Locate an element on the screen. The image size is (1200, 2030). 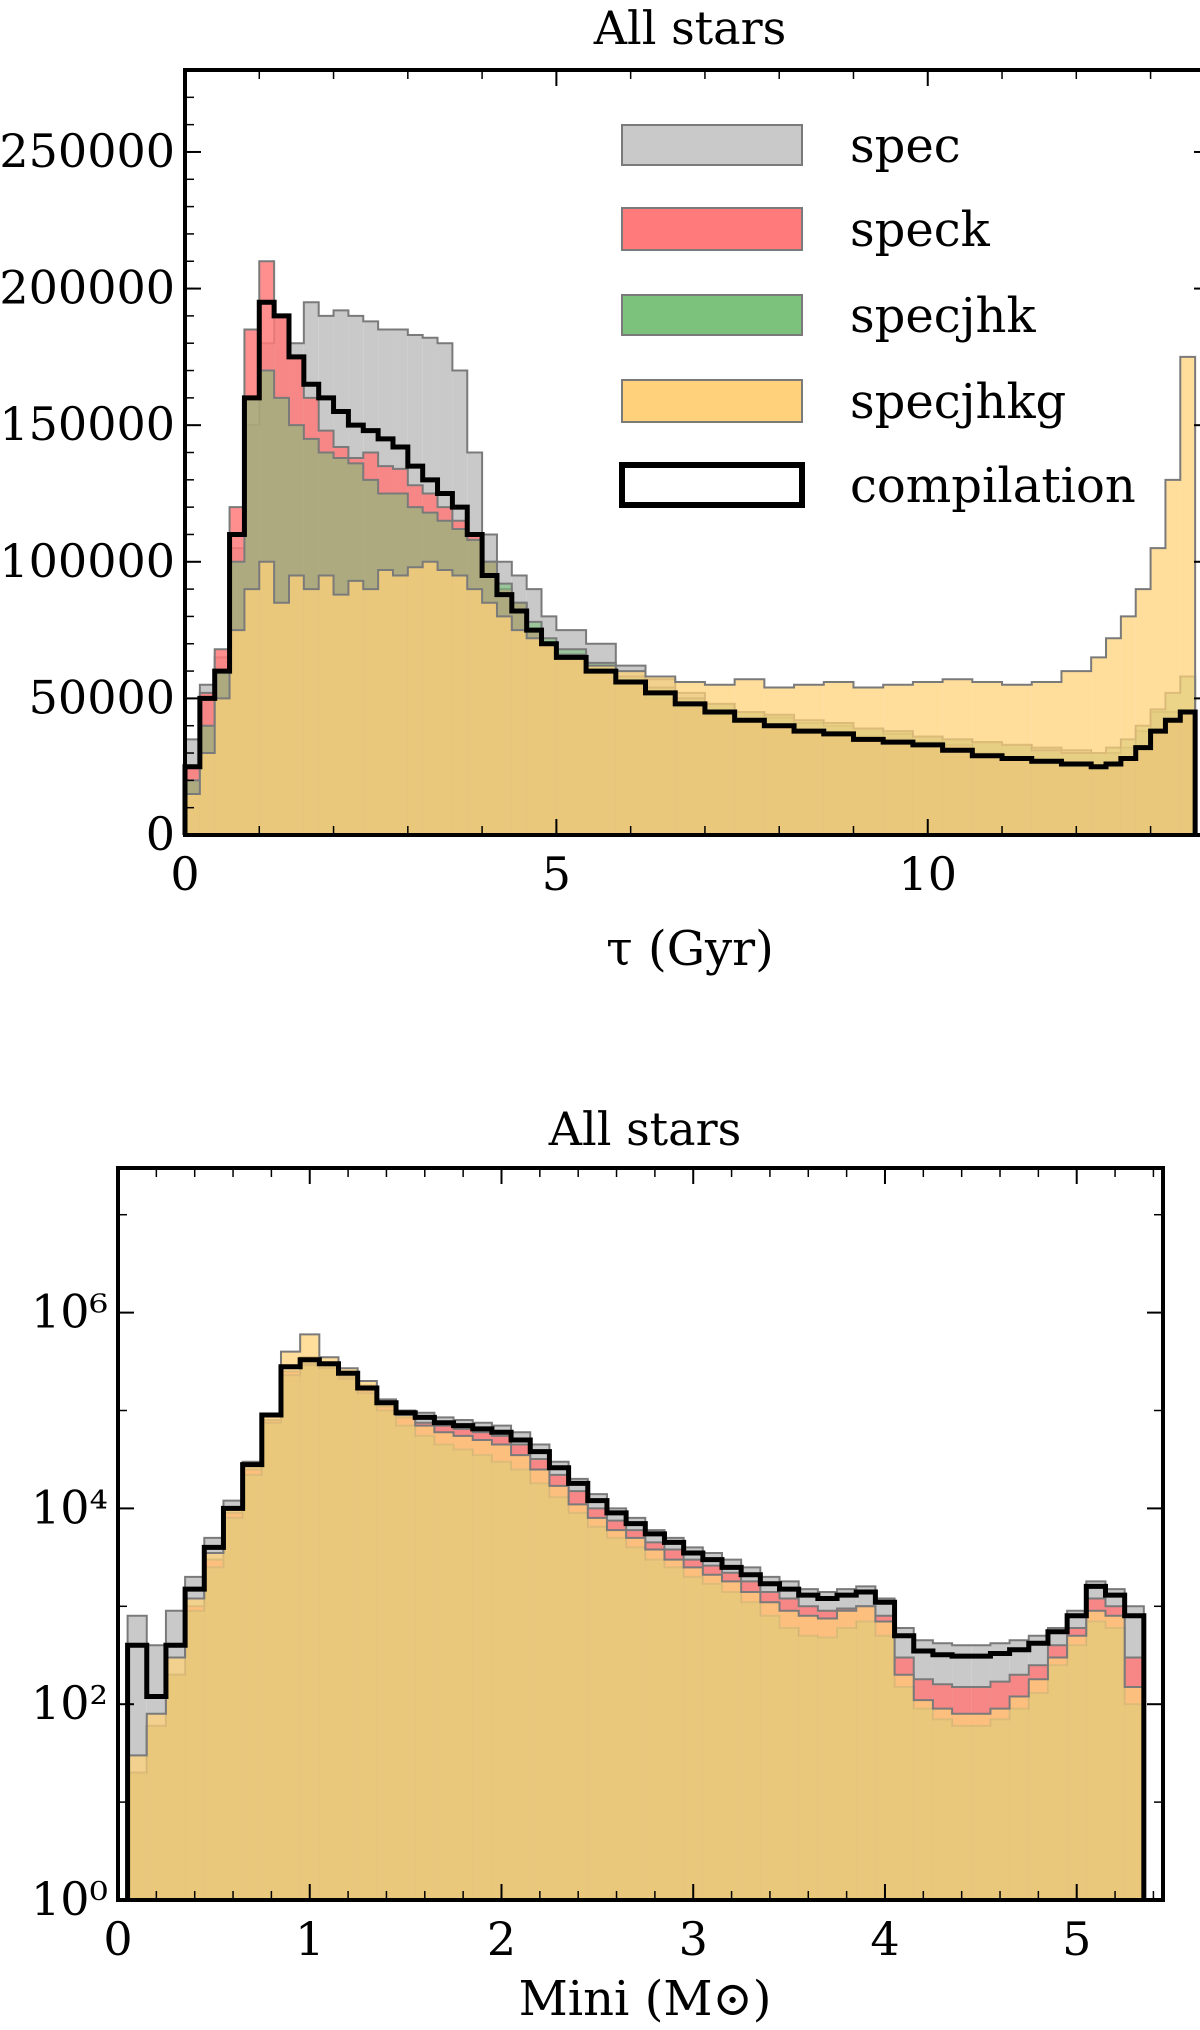
ytick-label: 10⁰ is located at coordinates (69, 1899).